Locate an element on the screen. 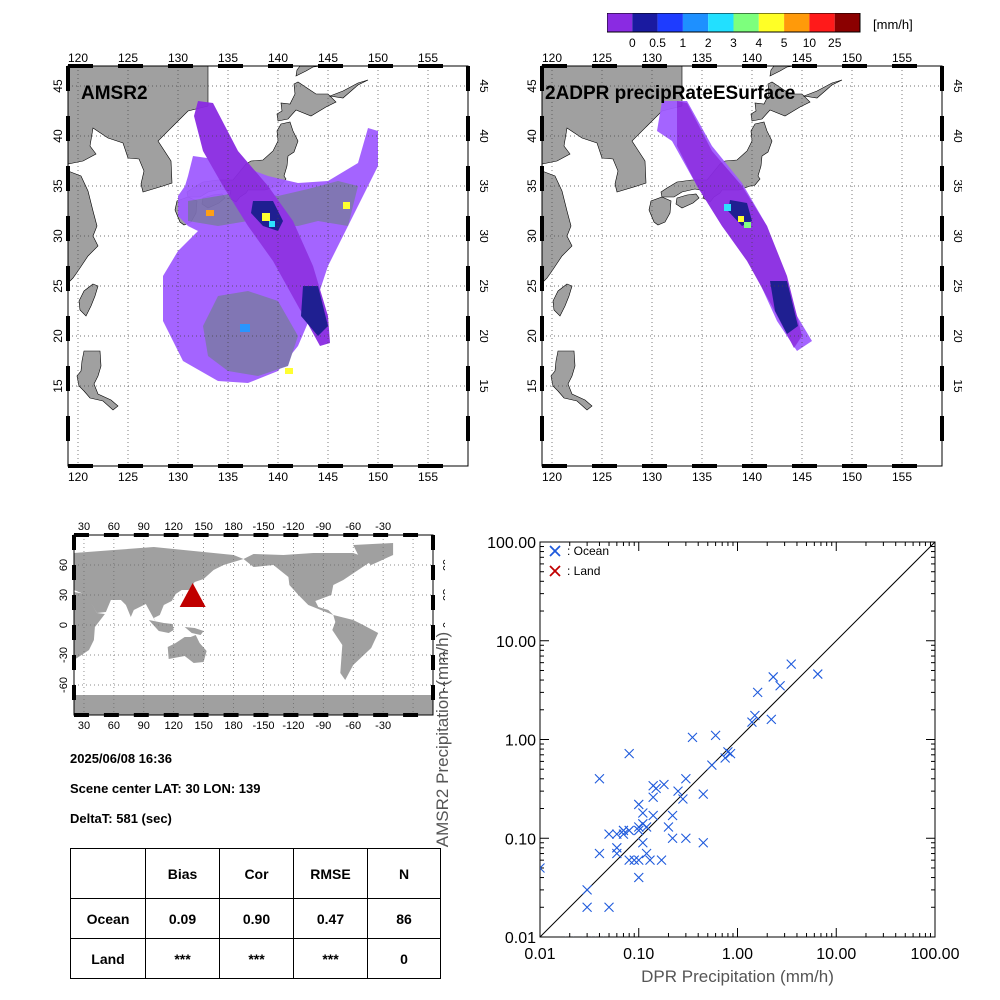  world-lon-tick-label: -30 is located at coordinates (383, 527).